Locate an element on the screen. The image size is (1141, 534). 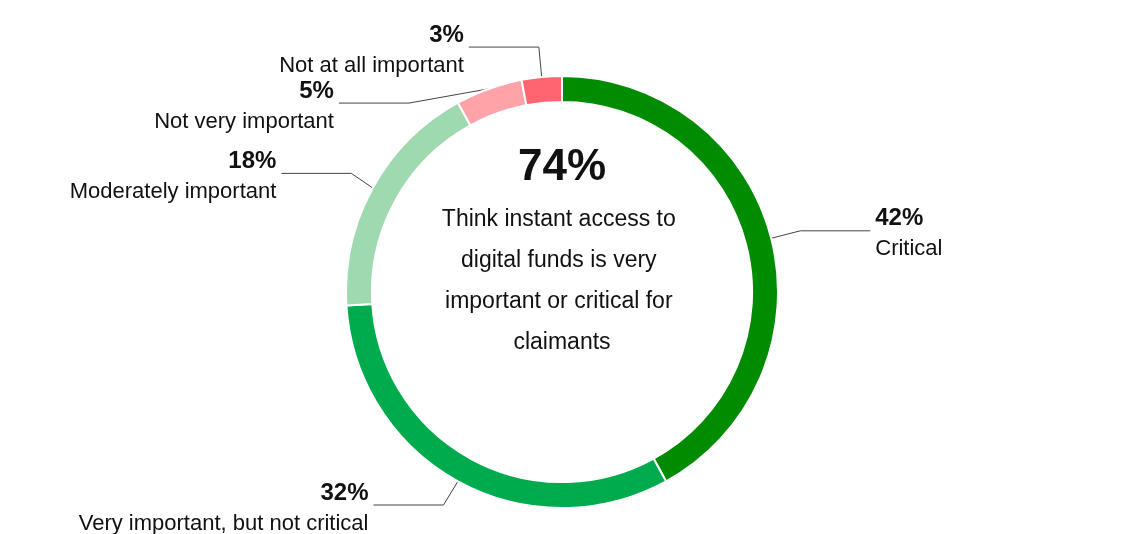
slice-label: Not at all important is located at coordinates (371, 64).